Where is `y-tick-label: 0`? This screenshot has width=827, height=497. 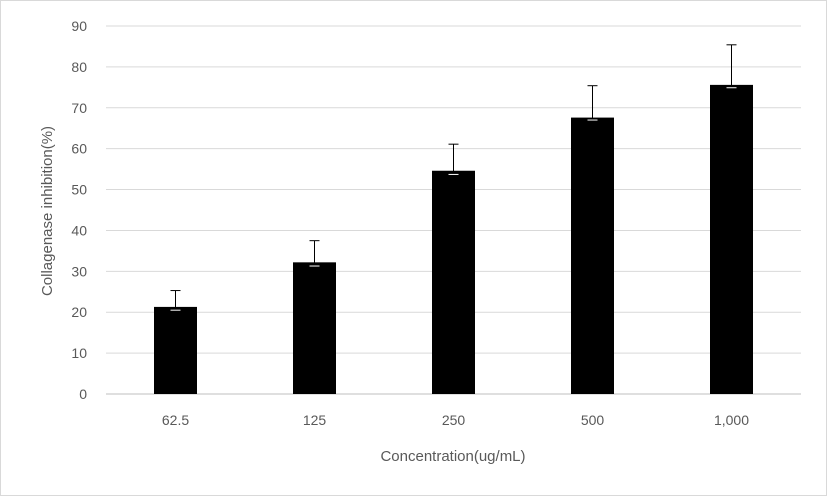
y-tick-label: 0 is located at coordinates (83, 394).